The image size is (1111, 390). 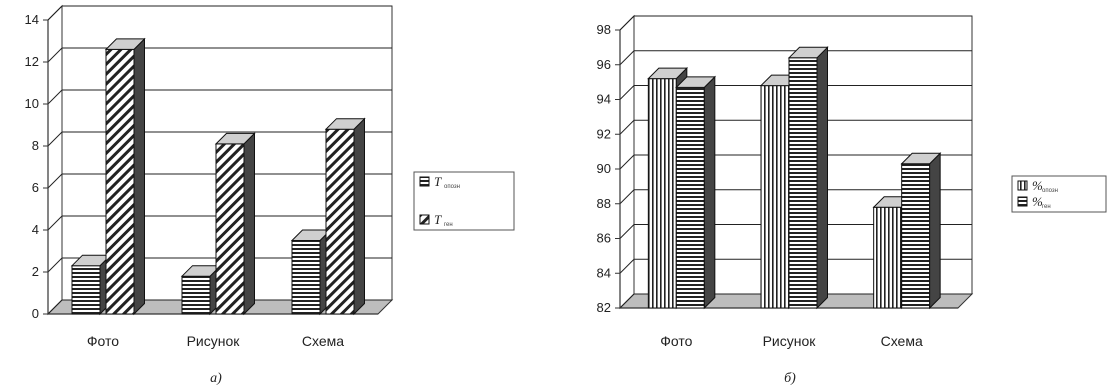 I want to click on y-tick-label: 8, so click(x=35, y=145).